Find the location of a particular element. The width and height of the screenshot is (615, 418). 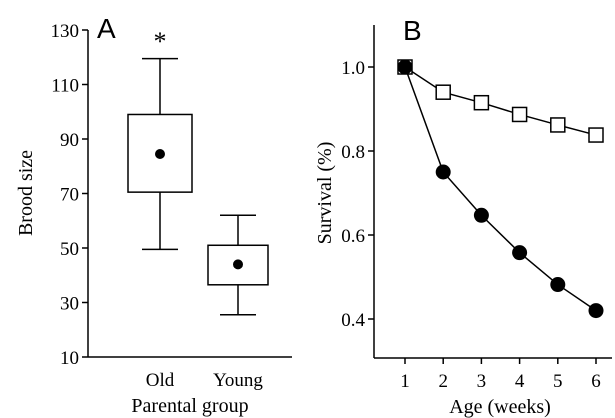

y-tick-label: 130 is located at coordinates (65, 31).